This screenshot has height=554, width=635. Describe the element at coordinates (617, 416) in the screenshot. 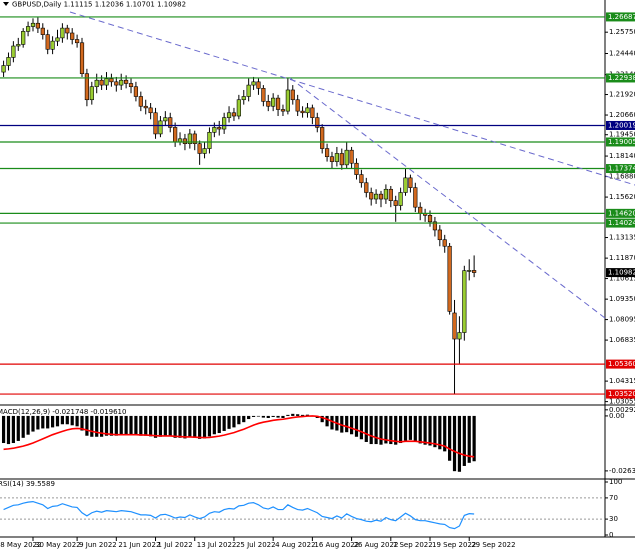

I see `y-tick-label: 0.00` at that location.